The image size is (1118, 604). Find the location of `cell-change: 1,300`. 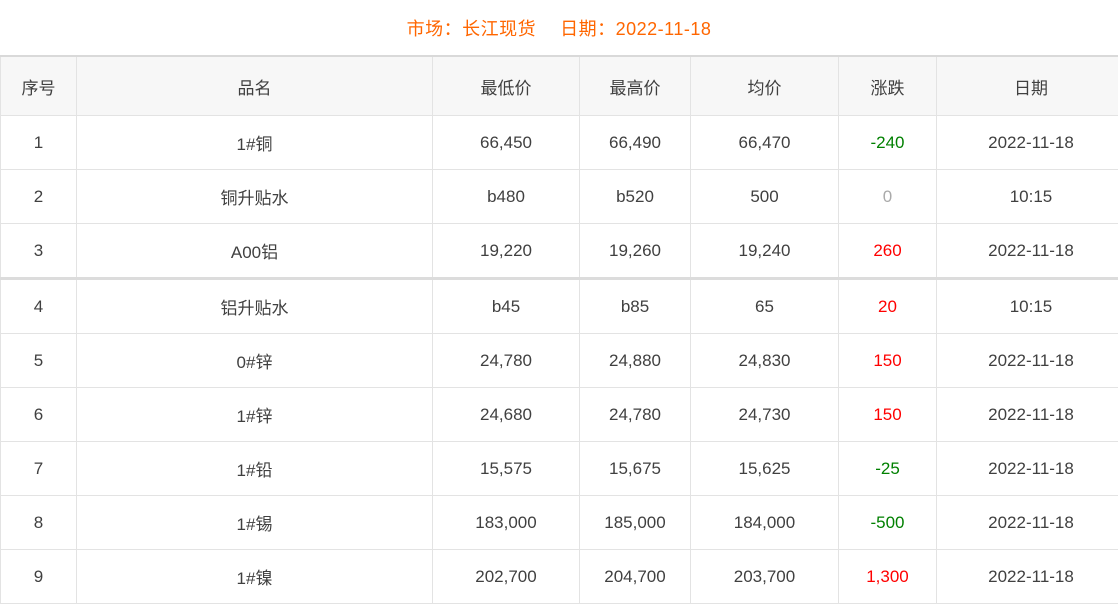

cell-change: 1,300 is located at coordinates (888, 577).